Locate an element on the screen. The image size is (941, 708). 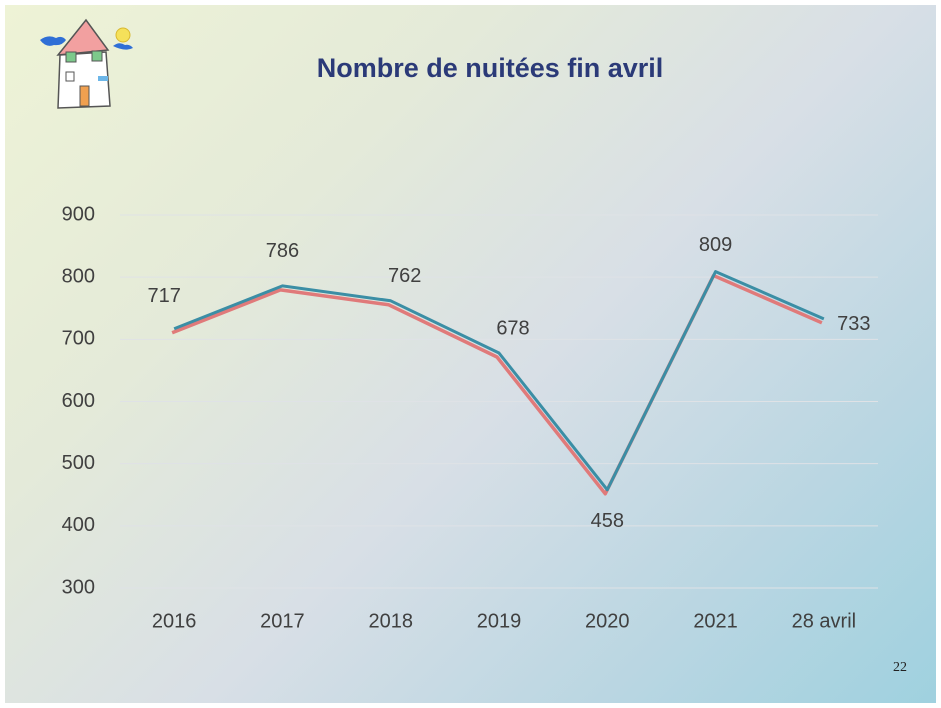
x-tick-label: 2020 is located at coordinates (607, 621).